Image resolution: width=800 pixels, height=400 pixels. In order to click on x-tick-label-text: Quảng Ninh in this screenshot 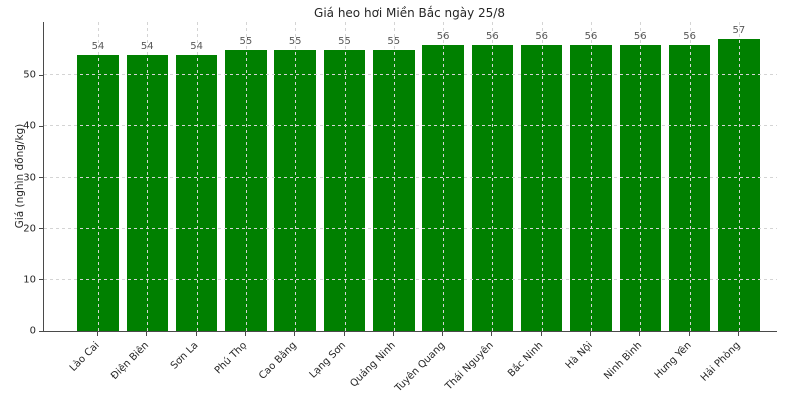, I will do `click(372, 365)`.